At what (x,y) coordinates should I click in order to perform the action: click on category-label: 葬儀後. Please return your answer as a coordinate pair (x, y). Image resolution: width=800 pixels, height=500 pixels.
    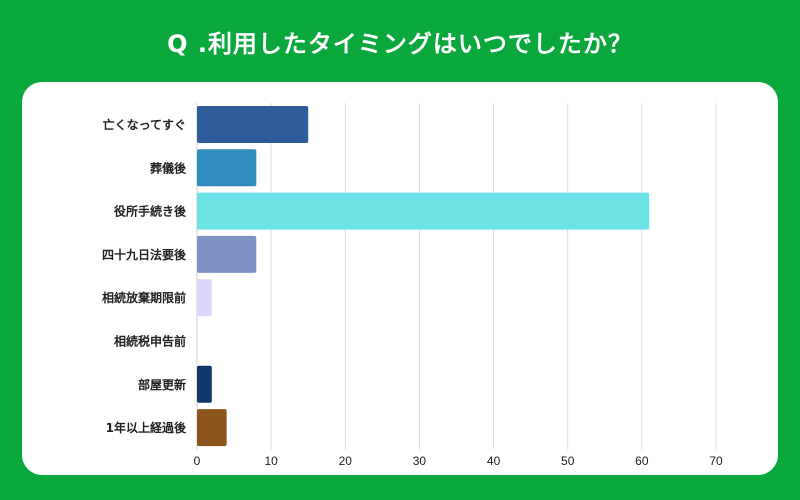
    Looking at the image, I should click on (168, 167).